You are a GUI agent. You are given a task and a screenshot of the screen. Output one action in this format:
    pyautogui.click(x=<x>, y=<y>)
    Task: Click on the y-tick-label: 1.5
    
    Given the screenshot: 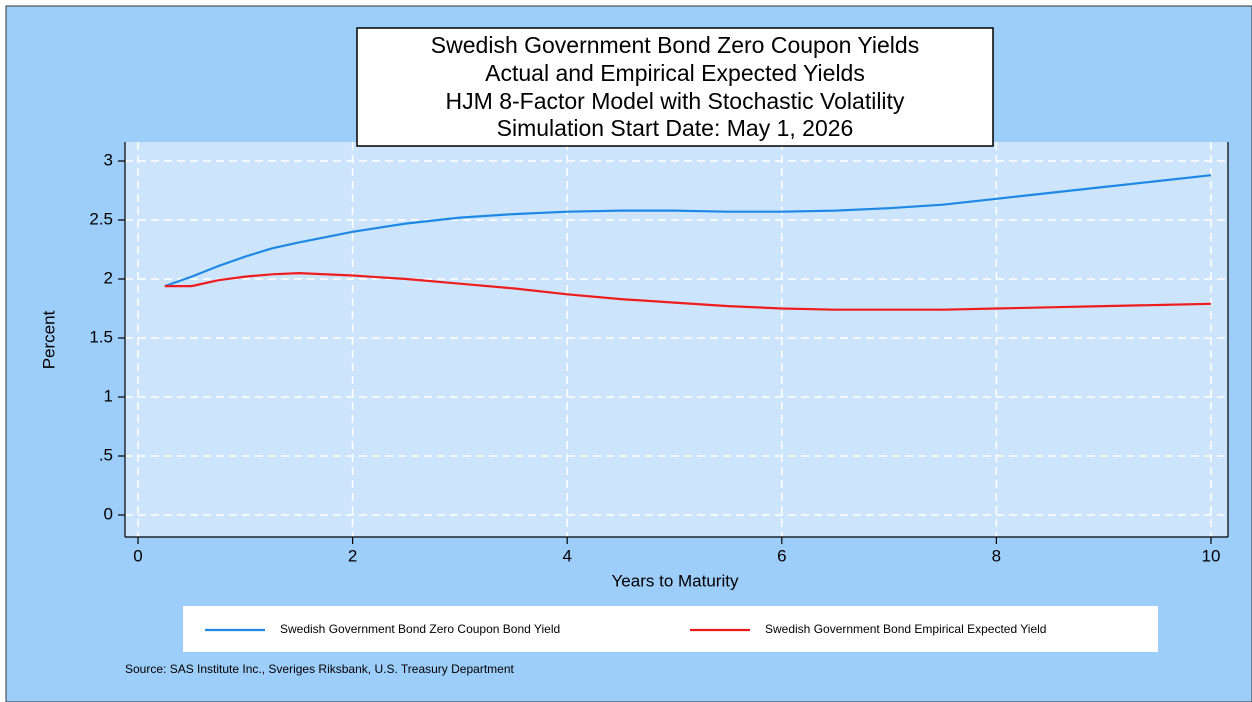 What is the action you would take?
    pyautogui.click(x=101, y=336)
    